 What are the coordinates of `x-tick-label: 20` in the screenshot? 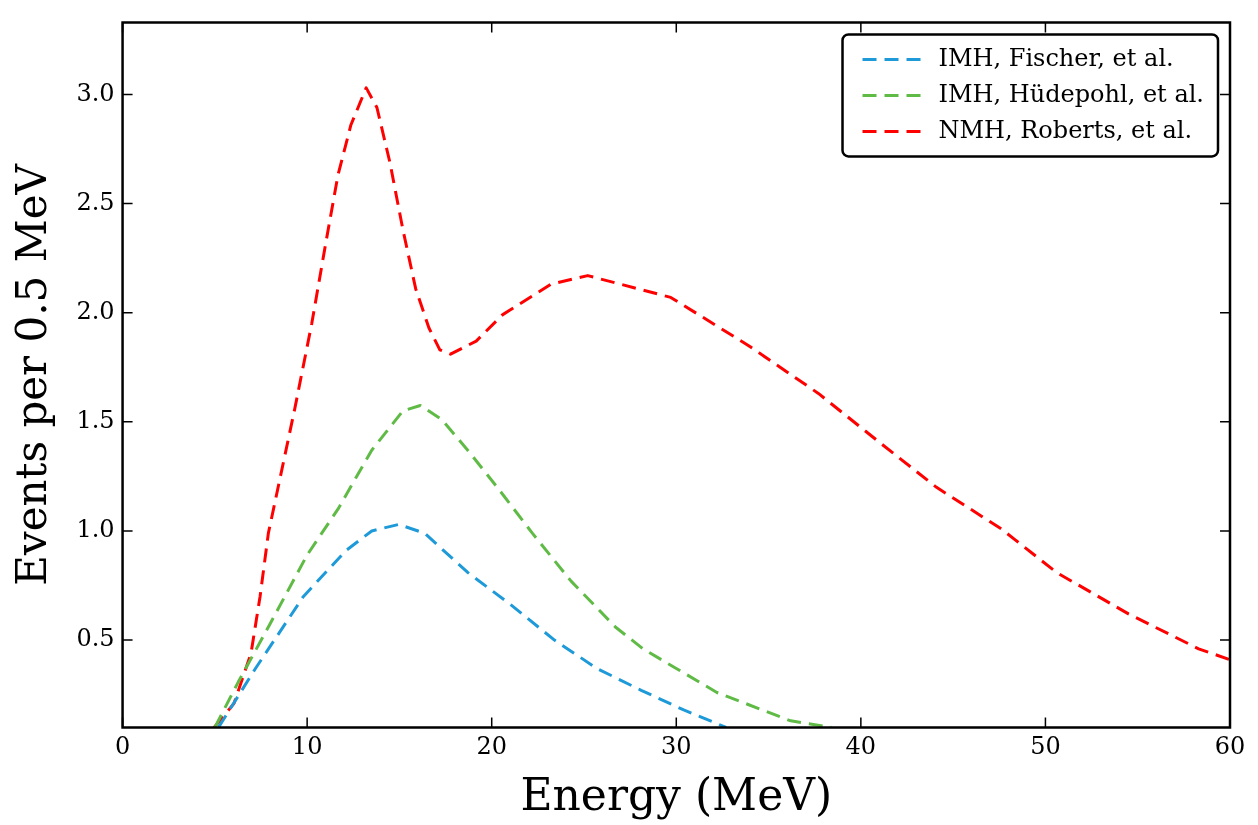 It's located at (491, 746).